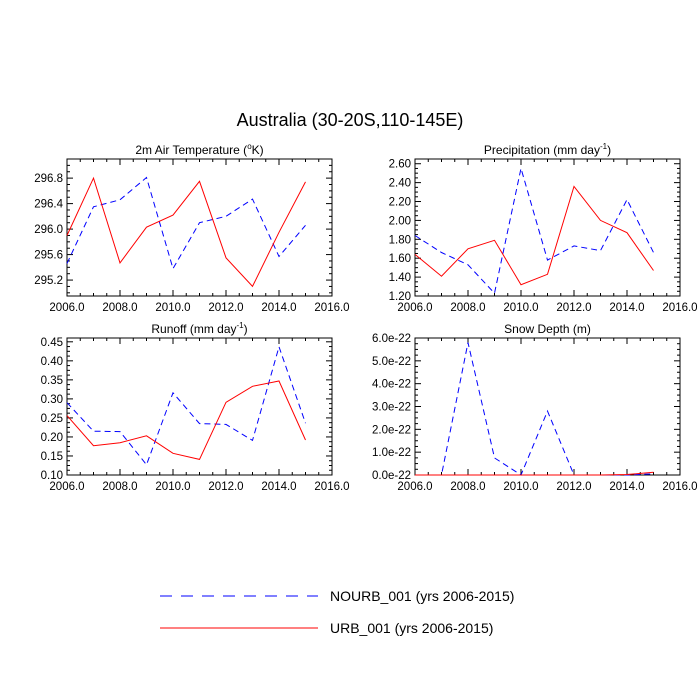  I want to click on y-tick-label: 1.0e-22, so click(391, 453).